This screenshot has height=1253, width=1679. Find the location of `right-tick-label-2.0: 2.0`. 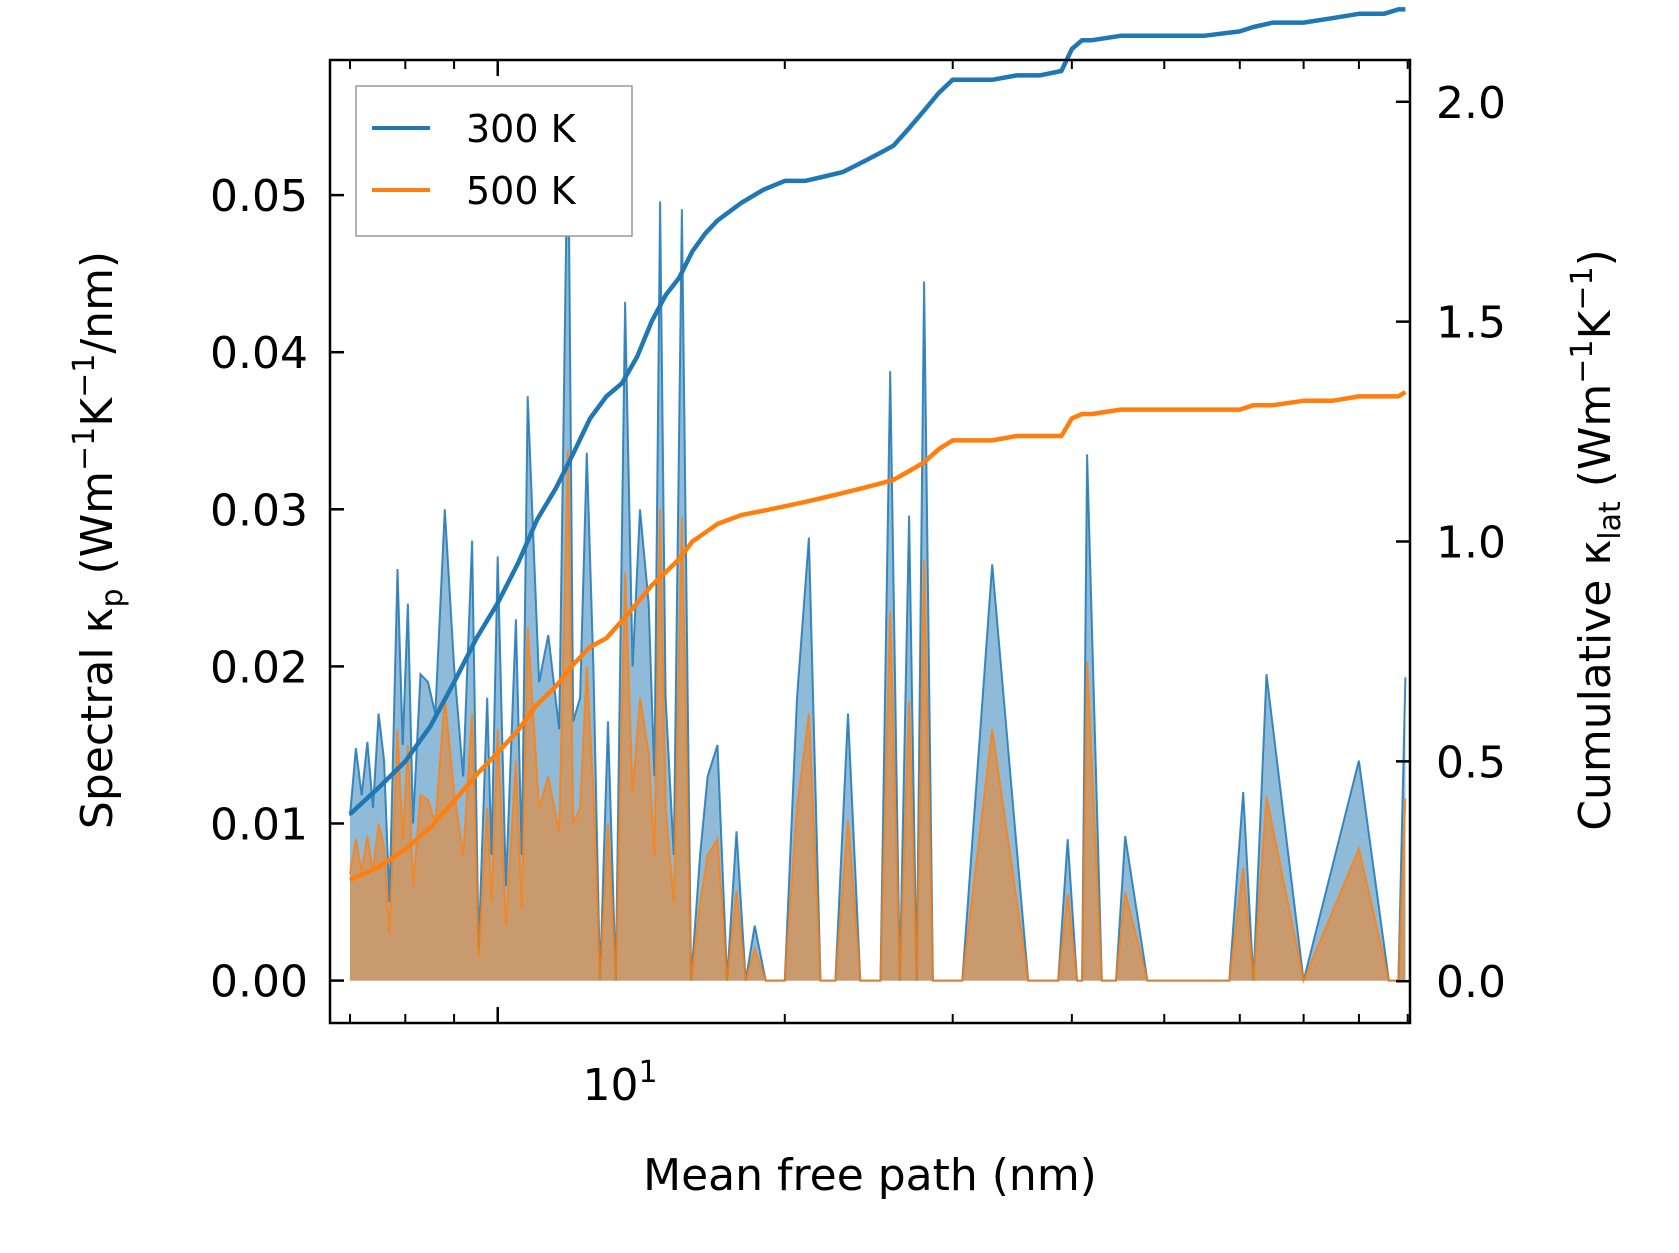

right-tick-label-2.0: 2.0 is located at coordinates (1471, 103).